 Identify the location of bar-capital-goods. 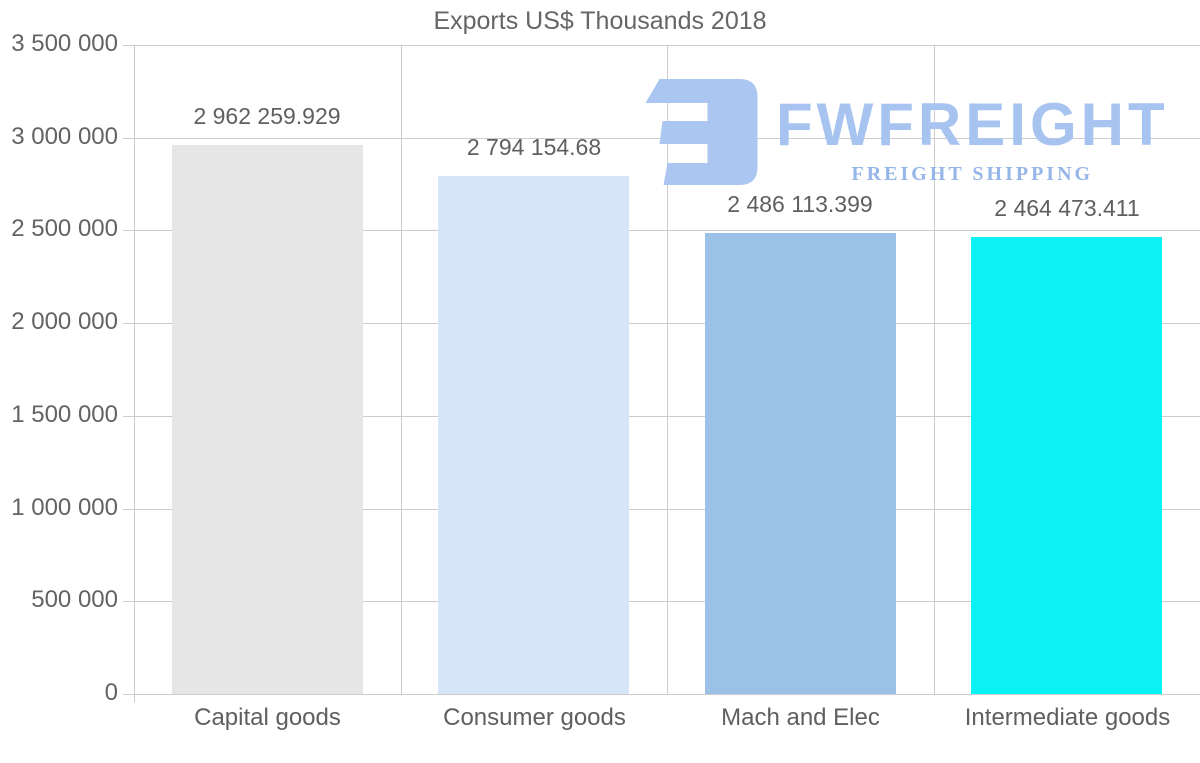
(267, 419).